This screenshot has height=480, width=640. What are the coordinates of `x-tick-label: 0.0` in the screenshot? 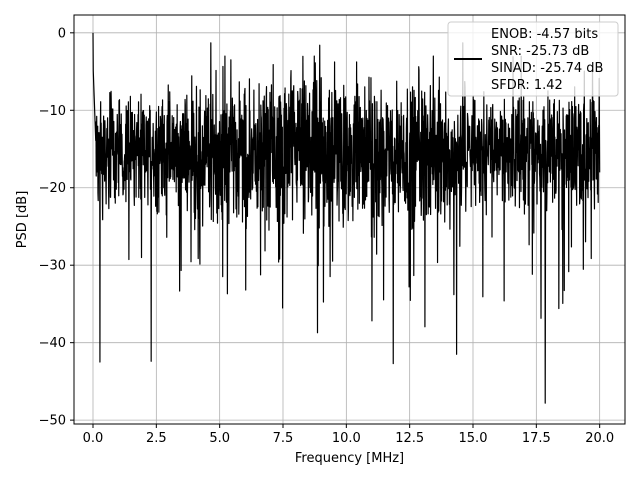 It's located at (93, 438).